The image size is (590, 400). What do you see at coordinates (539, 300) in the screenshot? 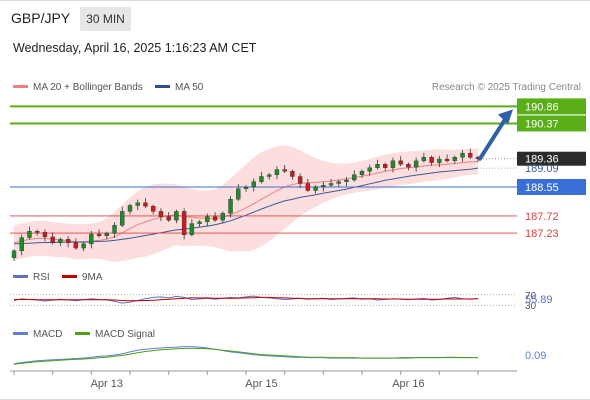
I see `rsi-value-label: 55.89` at bounding box center [539, 300].